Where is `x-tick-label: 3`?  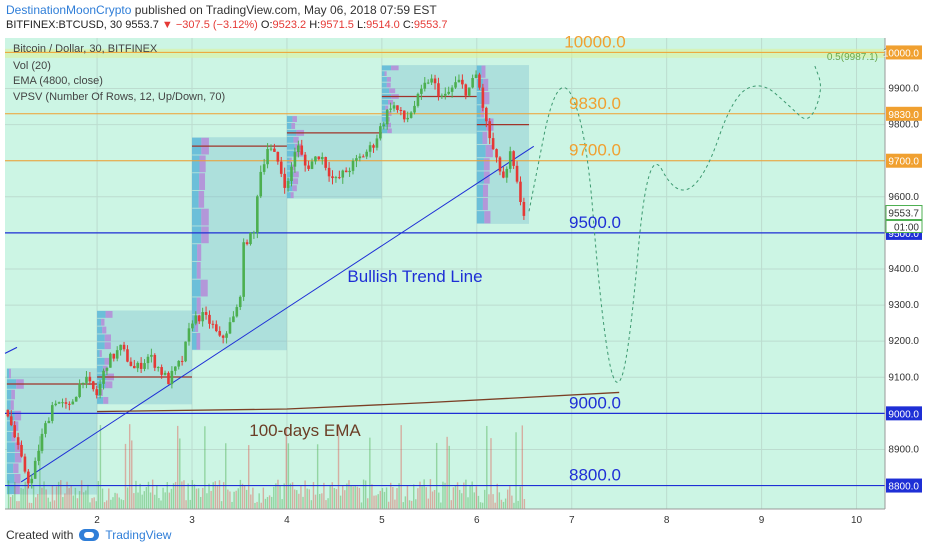
x-tick-label: 3 is located at coordinates (192, 520).